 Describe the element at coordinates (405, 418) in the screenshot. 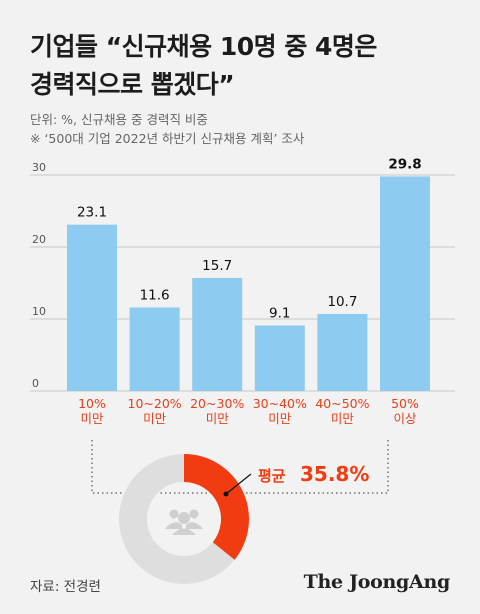

I see `x-category-label: 이상` at that location.